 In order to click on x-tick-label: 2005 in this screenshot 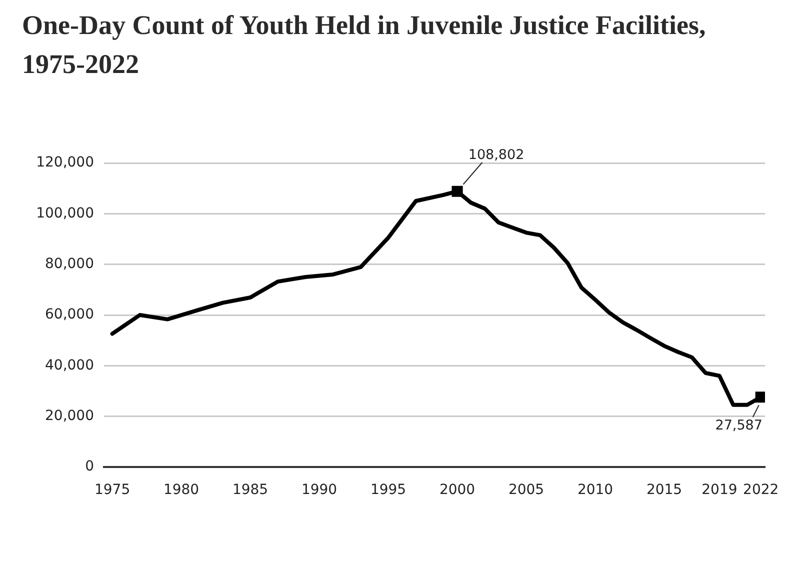, I will do `click(526, 490)`.